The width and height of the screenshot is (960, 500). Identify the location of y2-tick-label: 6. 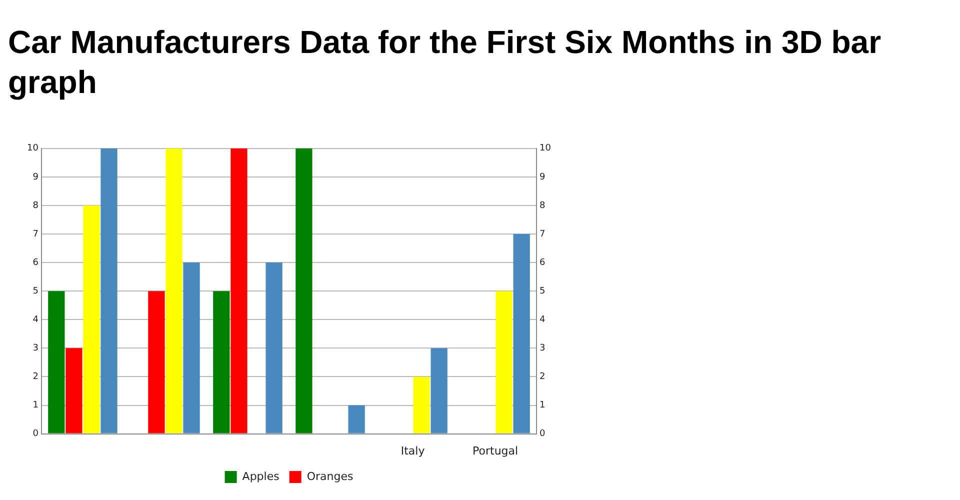
(543, 263).